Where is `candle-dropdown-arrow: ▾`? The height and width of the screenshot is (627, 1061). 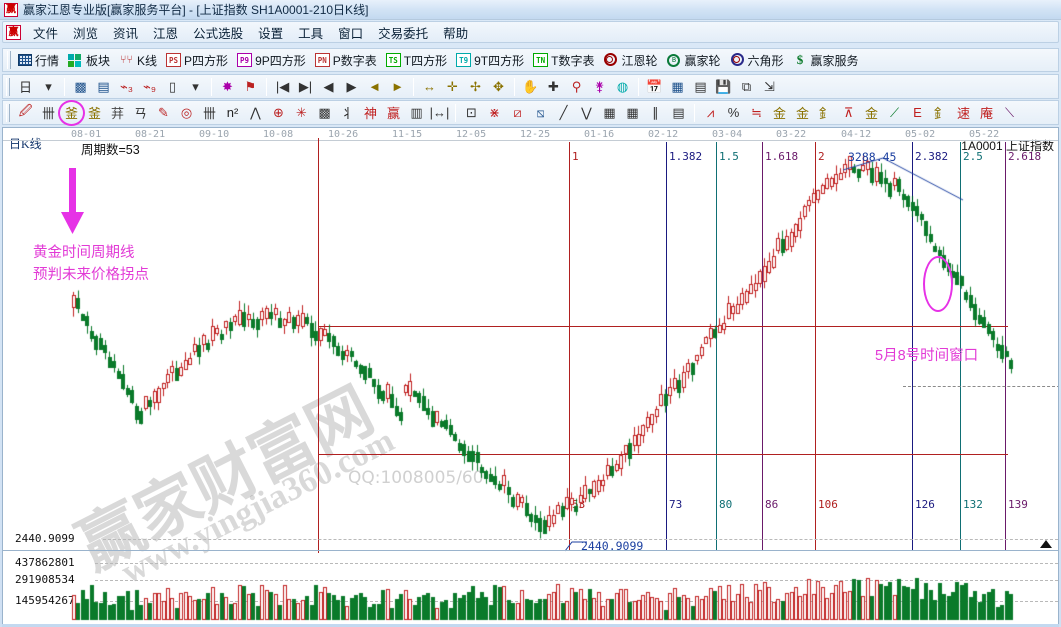 candle-dropdown-arrow: ▾ is located at coordinates (195, 86).